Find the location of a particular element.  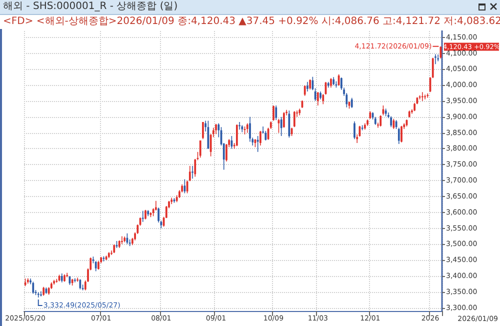

chart-title: 해외 - SHS:000001_R - 상해종합 (일) is located at coordinates (90, 7).